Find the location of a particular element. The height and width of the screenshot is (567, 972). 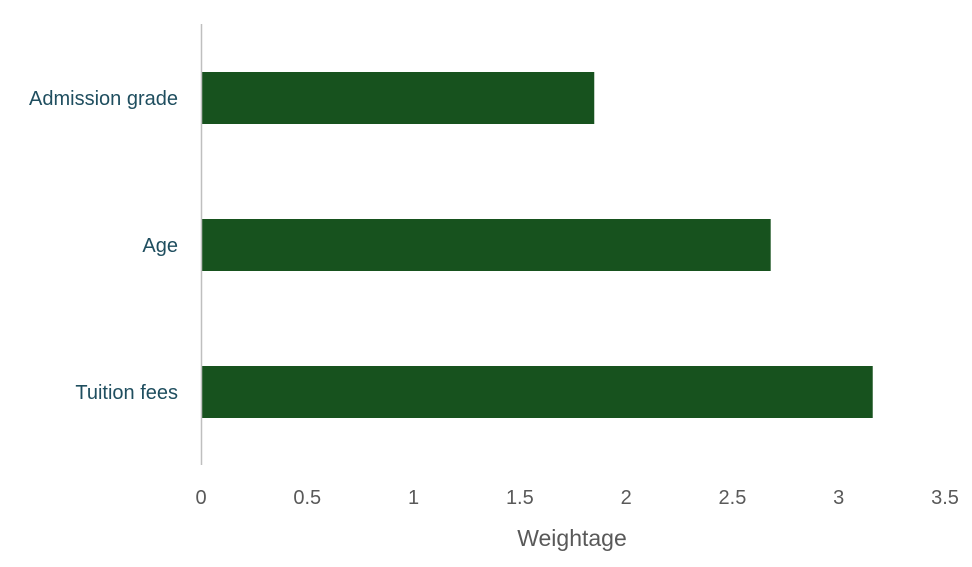

x-tick-label: 0.5 is located at coordinates (307, 498).